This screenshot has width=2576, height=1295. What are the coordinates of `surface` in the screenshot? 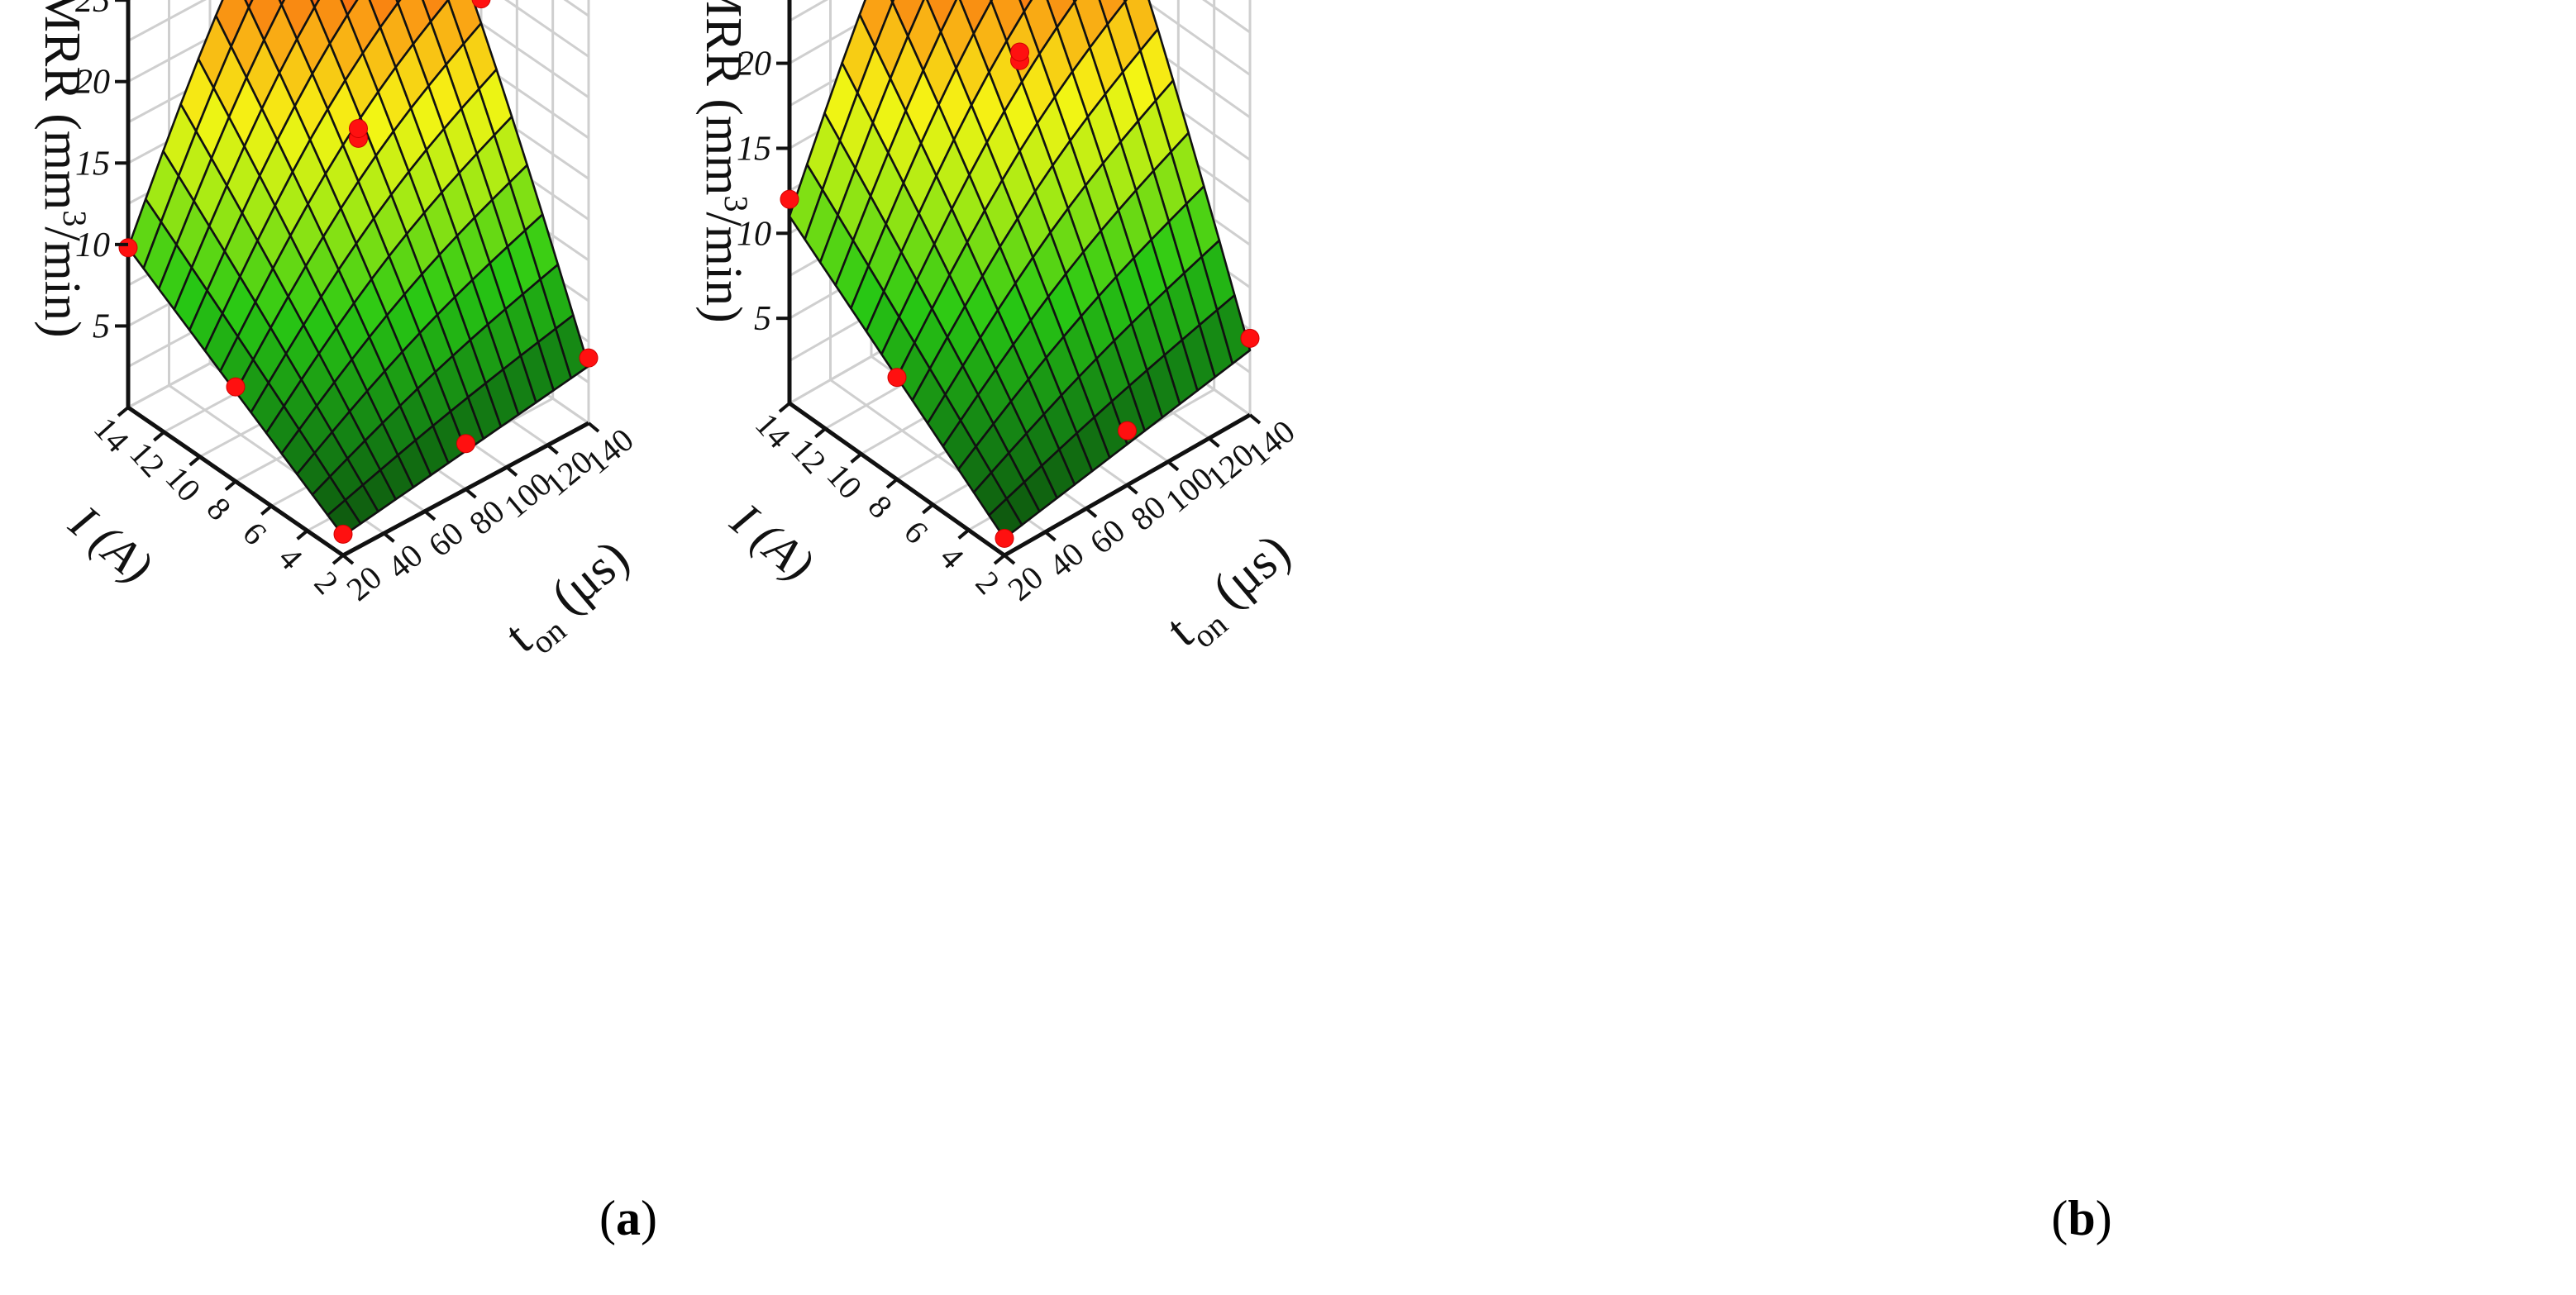 It's located at (1020, 270).